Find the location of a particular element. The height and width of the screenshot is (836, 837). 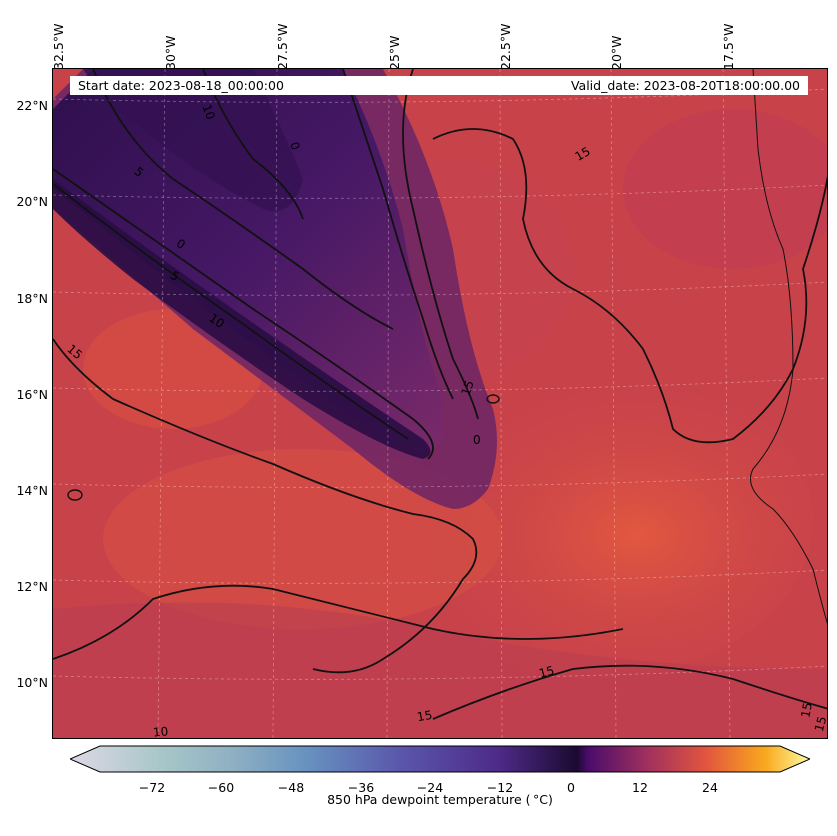

moist-zone-central is located at coordinates (303, 539).